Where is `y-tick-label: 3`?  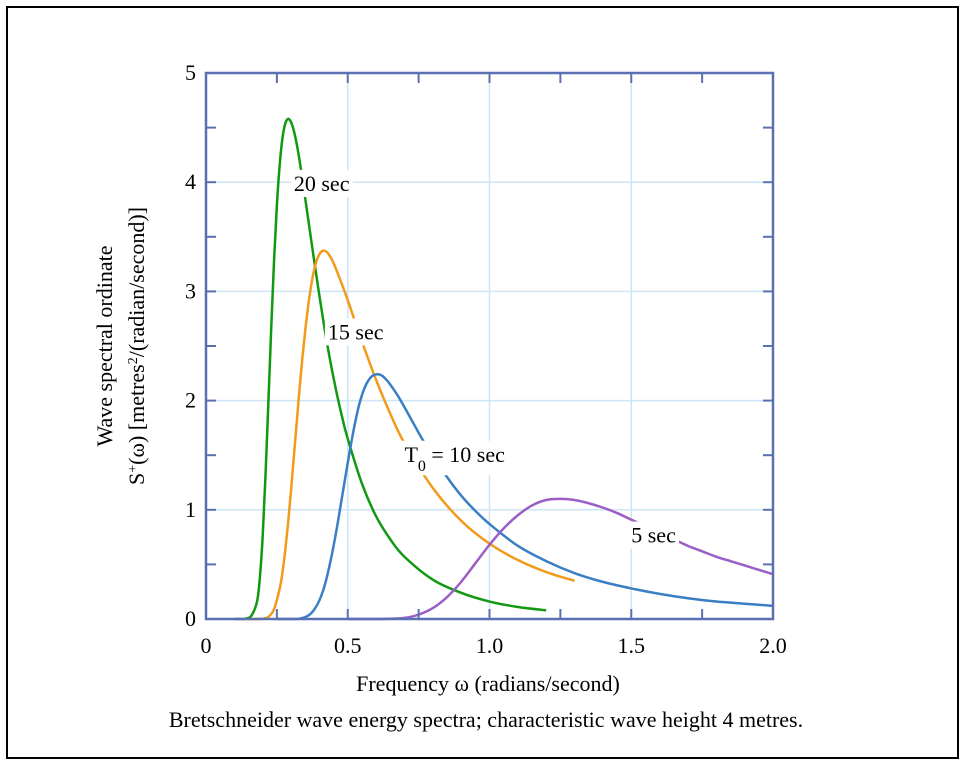
y-tick-label: 3 is located at coordinates (190, 290).